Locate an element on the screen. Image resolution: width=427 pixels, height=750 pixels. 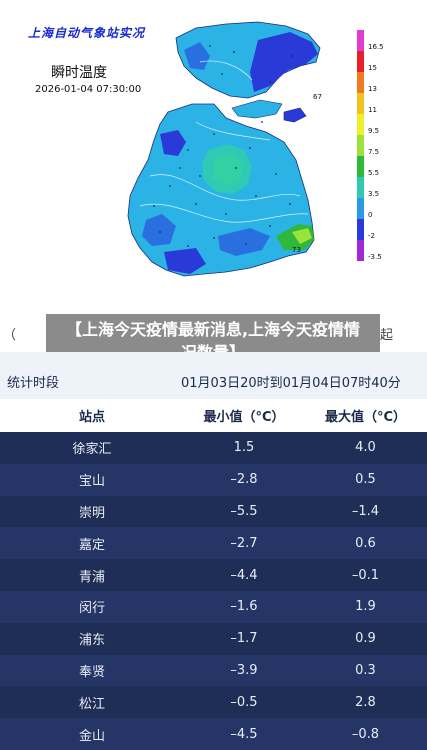
chongming-west-cold is located at coordinates (197, 56).